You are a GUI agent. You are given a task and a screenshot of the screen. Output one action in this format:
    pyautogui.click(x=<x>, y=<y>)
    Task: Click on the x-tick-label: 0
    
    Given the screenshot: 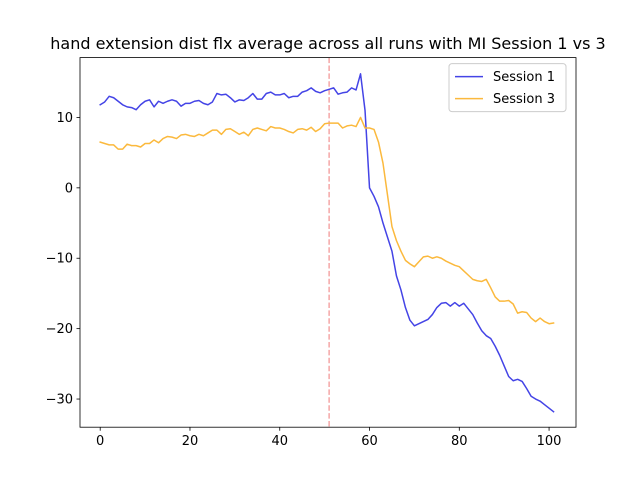 What is the action you would take?
    pyautogui.click(x=100, y=441)
    